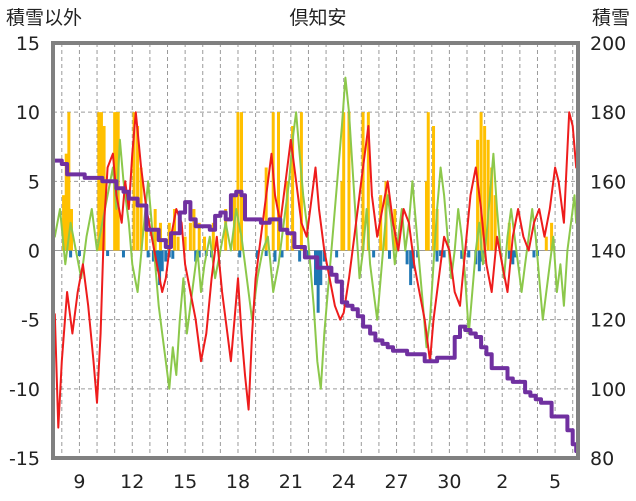 This screenshot has width=636, height=501. What do you see at coordinates (185, 482) in the screenshot?
I see `x-tick-label: 15` at bounding box center [185, 482].